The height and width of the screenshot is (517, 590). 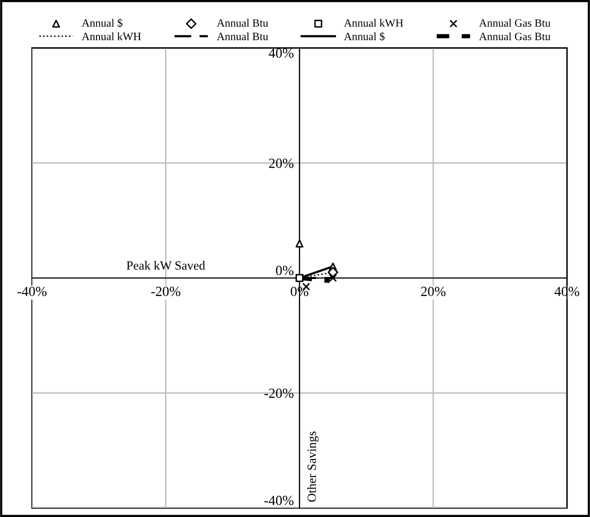 I want to click on x-axis-title: Peak kW Saved, so click(x=166, y=265).